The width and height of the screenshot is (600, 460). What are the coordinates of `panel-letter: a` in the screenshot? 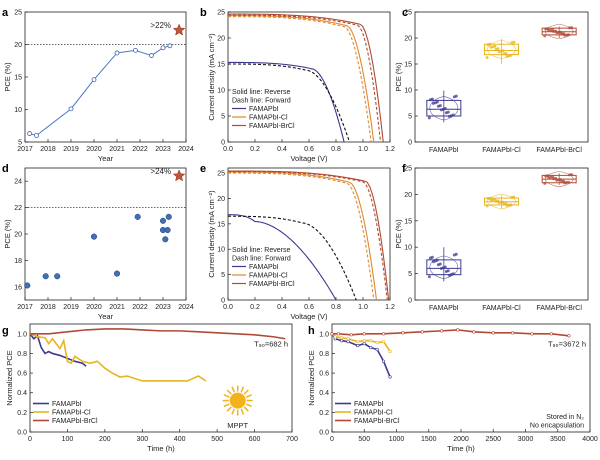 It's located at (5, 13).